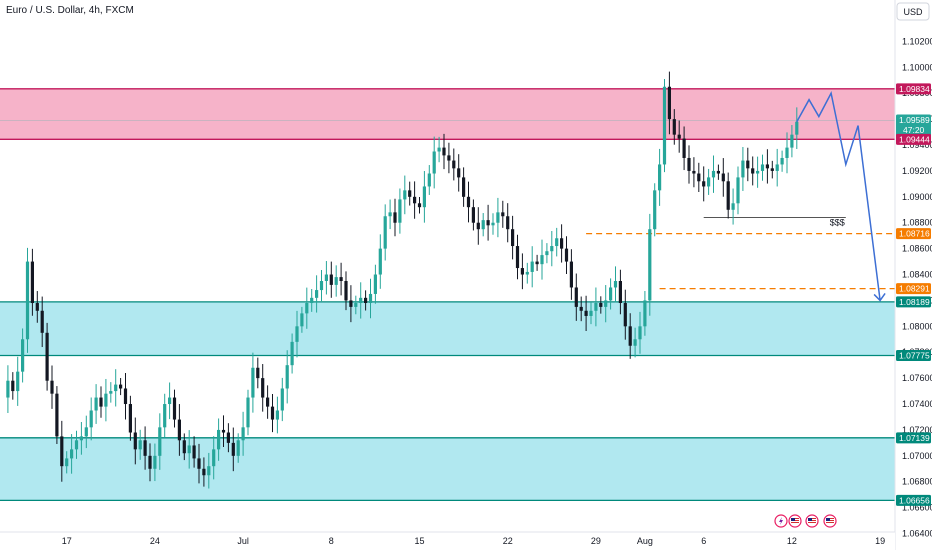  Describe the element at coordinates (917, 430) in the screenshot. I see `y-tick-label: 1.07200` at that location.